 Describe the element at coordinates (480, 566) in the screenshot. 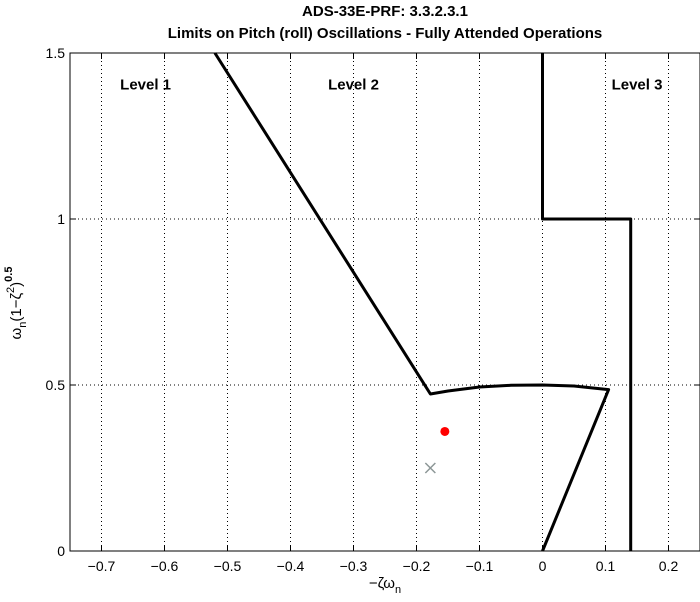

I see `x-tick-label: −0.1` at that location.